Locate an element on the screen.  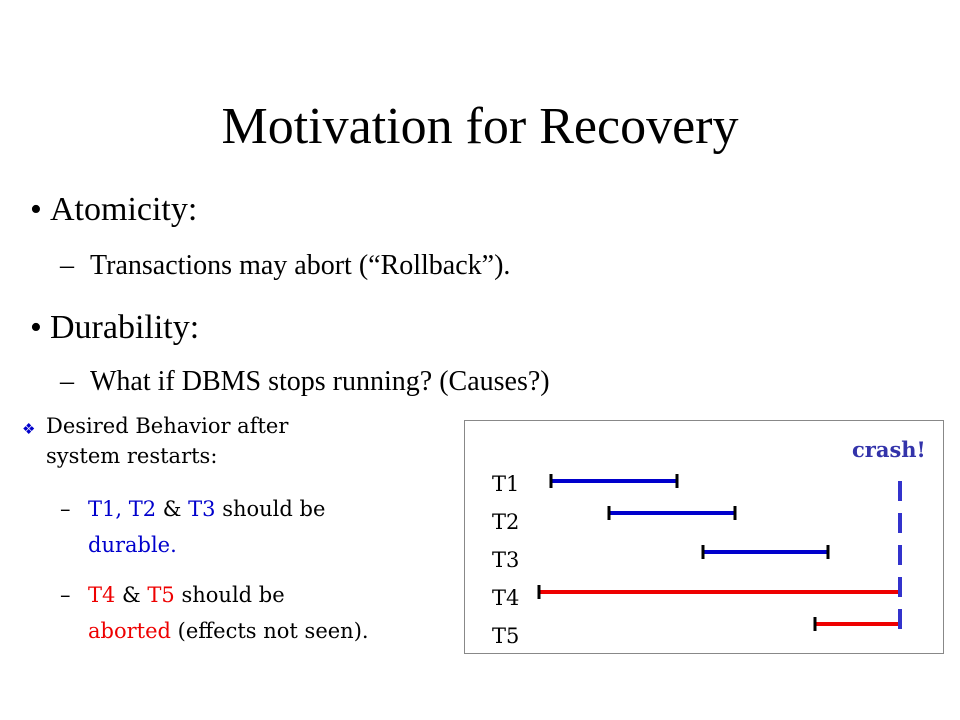
desired-line-1: Desired Behavior after is located at coordinates (167, 426).